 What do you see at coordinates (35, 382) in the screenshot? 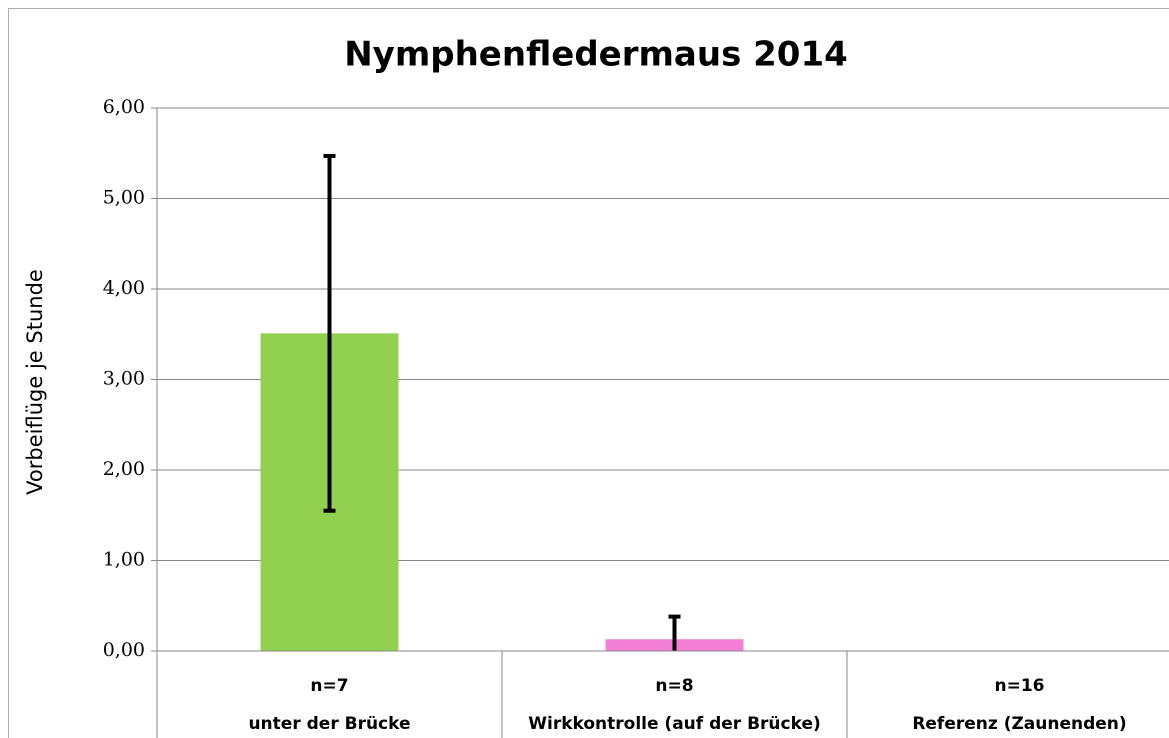
I see `y-axis-label: Vorbeiflüge je Stunde` at bounding box center [35, 382].